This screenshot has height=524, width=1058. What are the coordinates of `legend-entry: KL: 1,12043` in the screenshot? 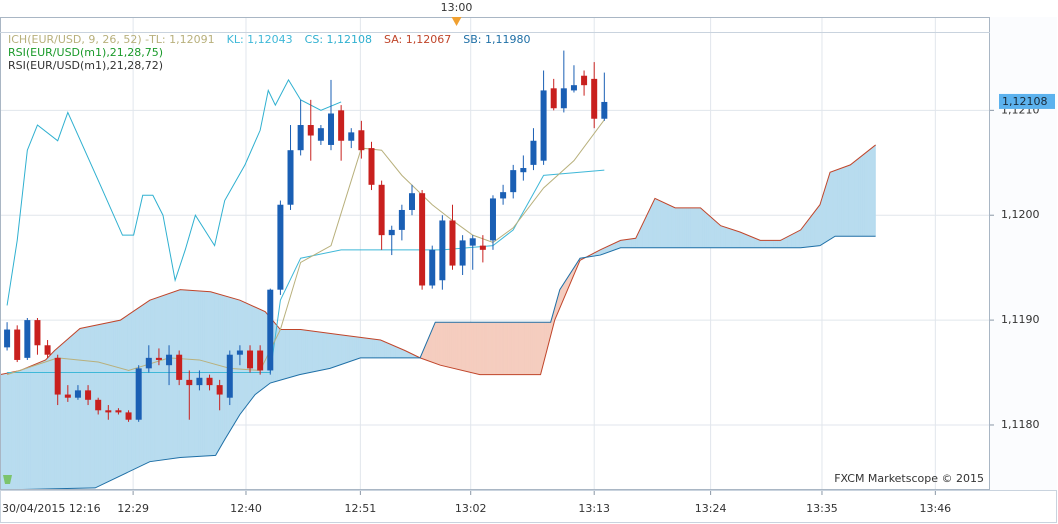 It's located at (260, 39).